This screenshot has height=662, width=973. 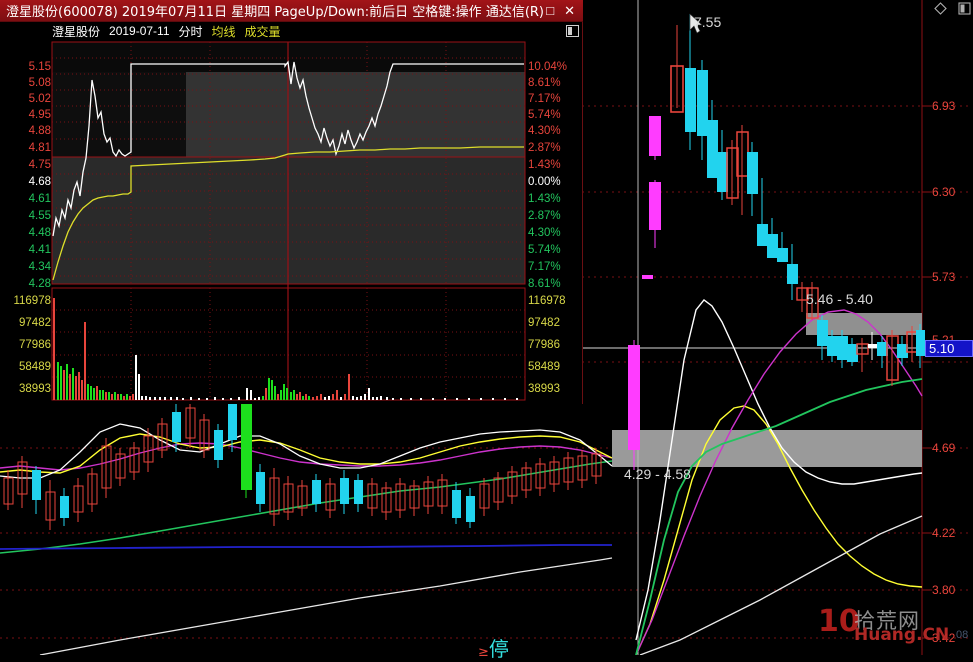 I want to click on watermark: 10 拾荒网 Huang.CN 08, so click(x=894, y=626).